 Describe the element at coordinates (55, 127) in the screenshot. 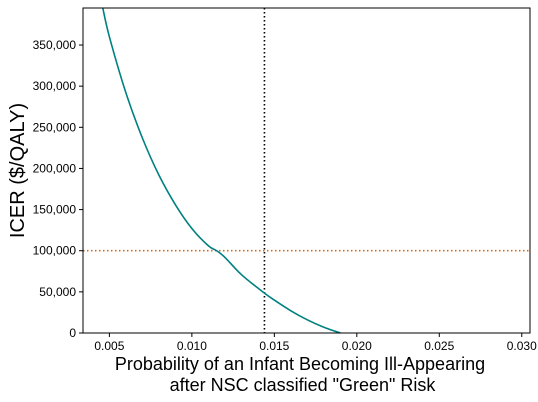

I see `y-tick-label: 250,000` at that location.